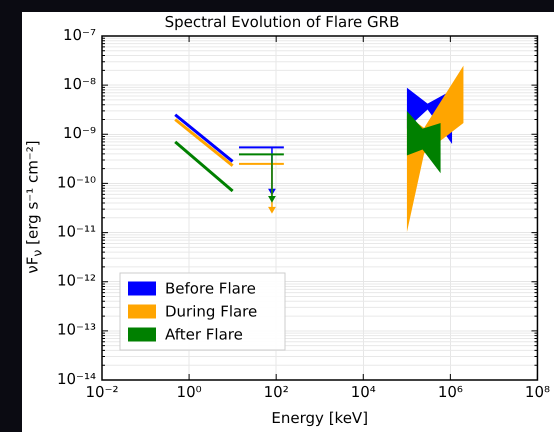 The height and width of the screenshot is (432, 554). I want to click on legend-label: After Flare, so click(204, 334).